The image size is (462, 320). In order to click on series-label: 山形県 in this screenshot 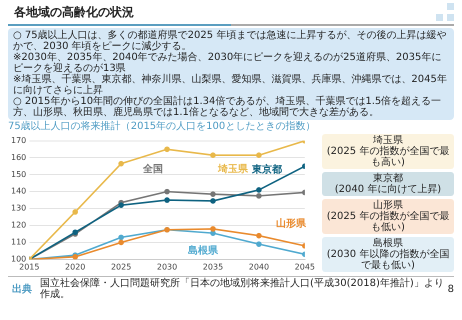, I will do `click(291, 223)`.